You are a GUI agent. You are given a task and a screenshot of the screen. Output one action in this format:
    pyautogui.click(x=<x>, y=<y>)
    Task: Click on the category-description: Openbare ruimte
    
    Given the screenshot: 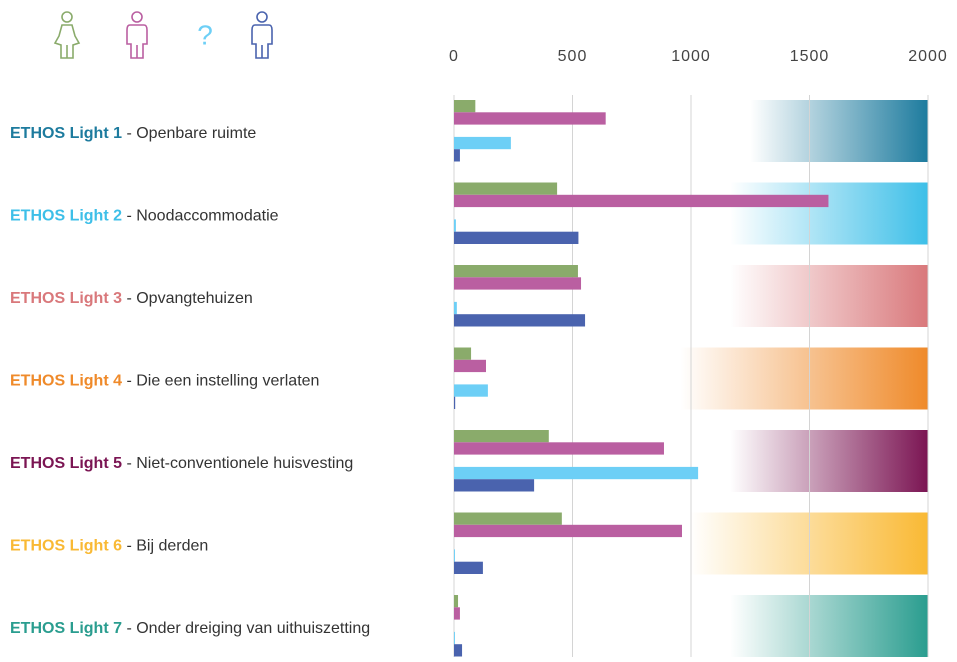 What is the action you would take?
    pyautogui.click(x=196, y=133)
    